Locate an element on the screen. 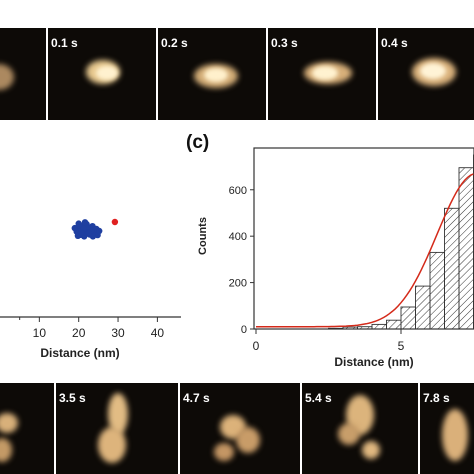 The image size is (474, 474). top-frame-4: 0.4 s is located at coordinates (426, 74).